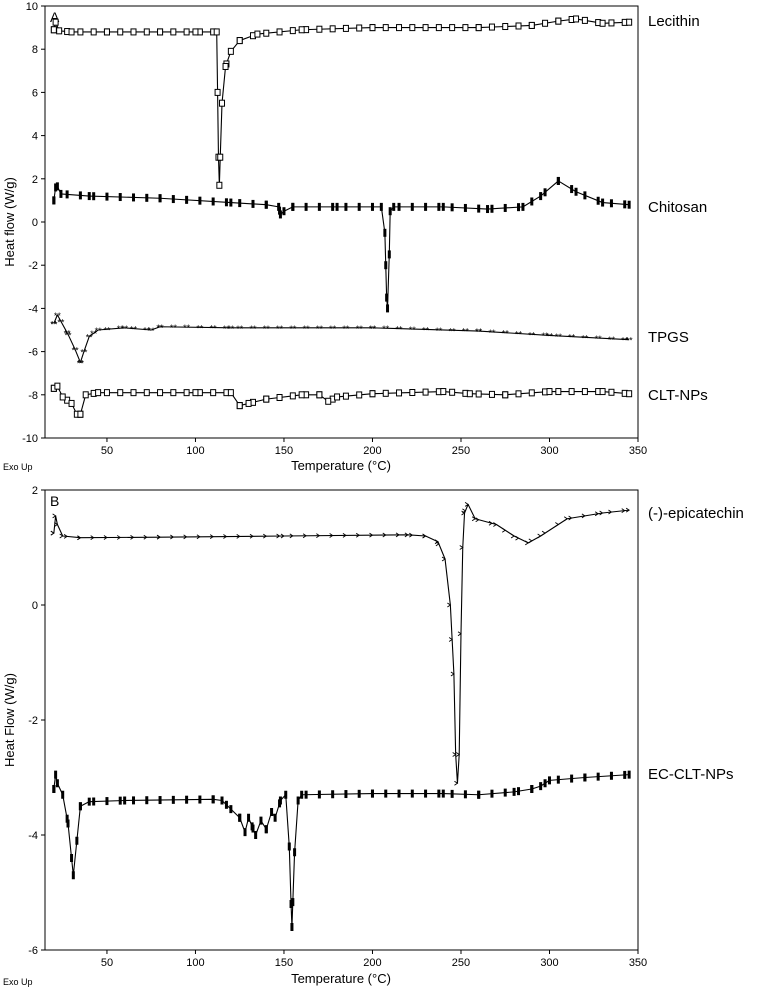 This screenshot has width=757, height=994. What do you see at coordinates (33, 309) in the screenshot?
I see `y-tick-label: -4` at bounding box center [33, 309].